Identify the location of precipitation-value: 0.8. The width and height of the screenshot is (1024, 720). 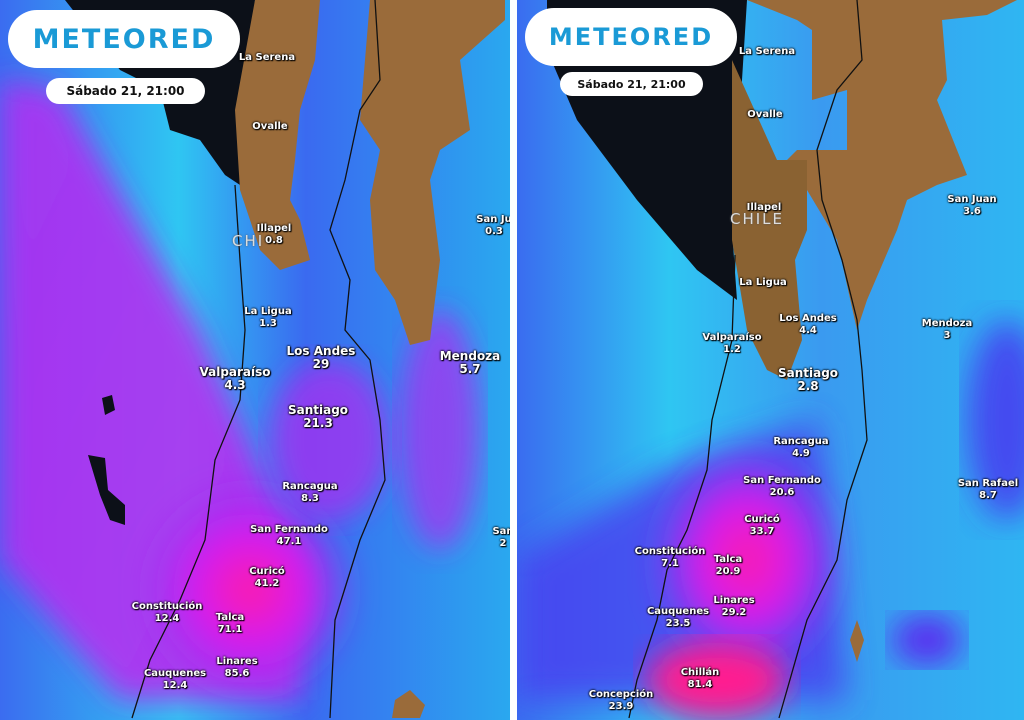
(274, 240).